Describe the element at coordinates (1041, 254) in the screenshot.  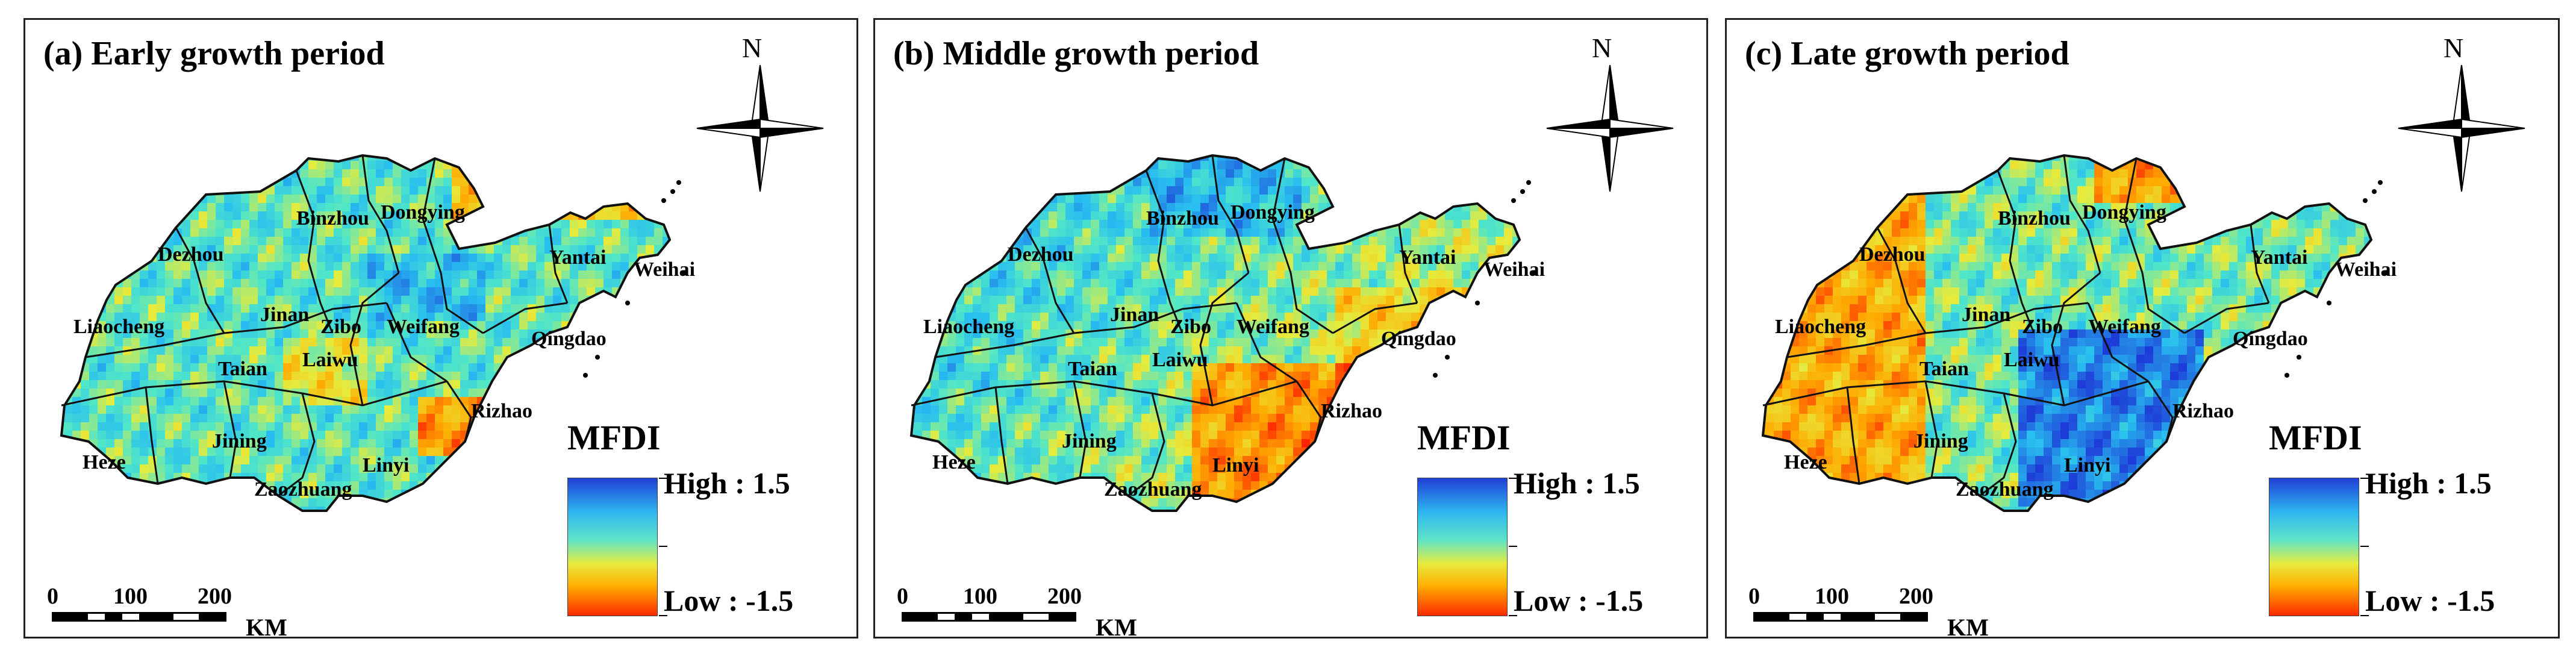
I see `city-label-dezhou: Dezhou` at that location.